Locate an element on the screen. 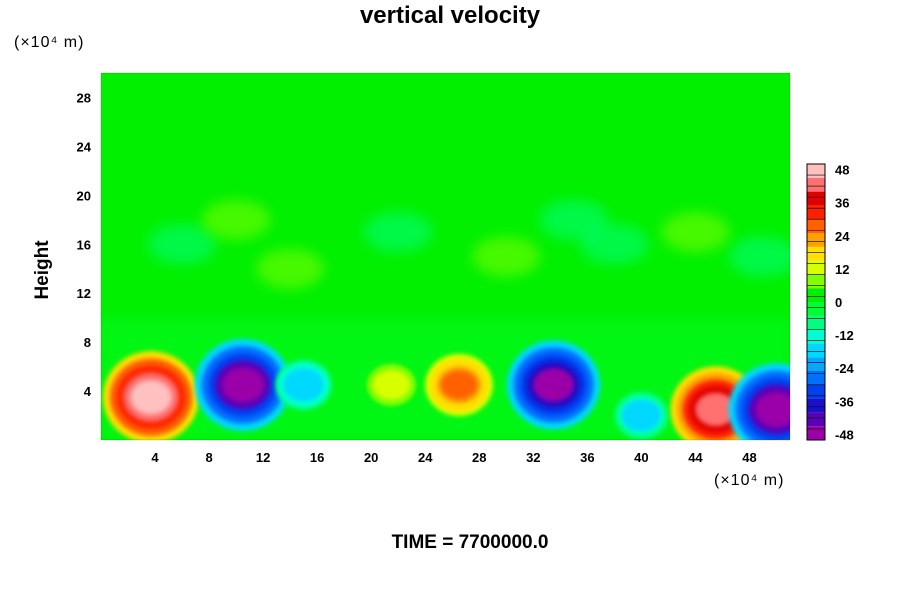 The height and width of the screenshot is (600, 900). colorbar is located at coordinates (816, 302).